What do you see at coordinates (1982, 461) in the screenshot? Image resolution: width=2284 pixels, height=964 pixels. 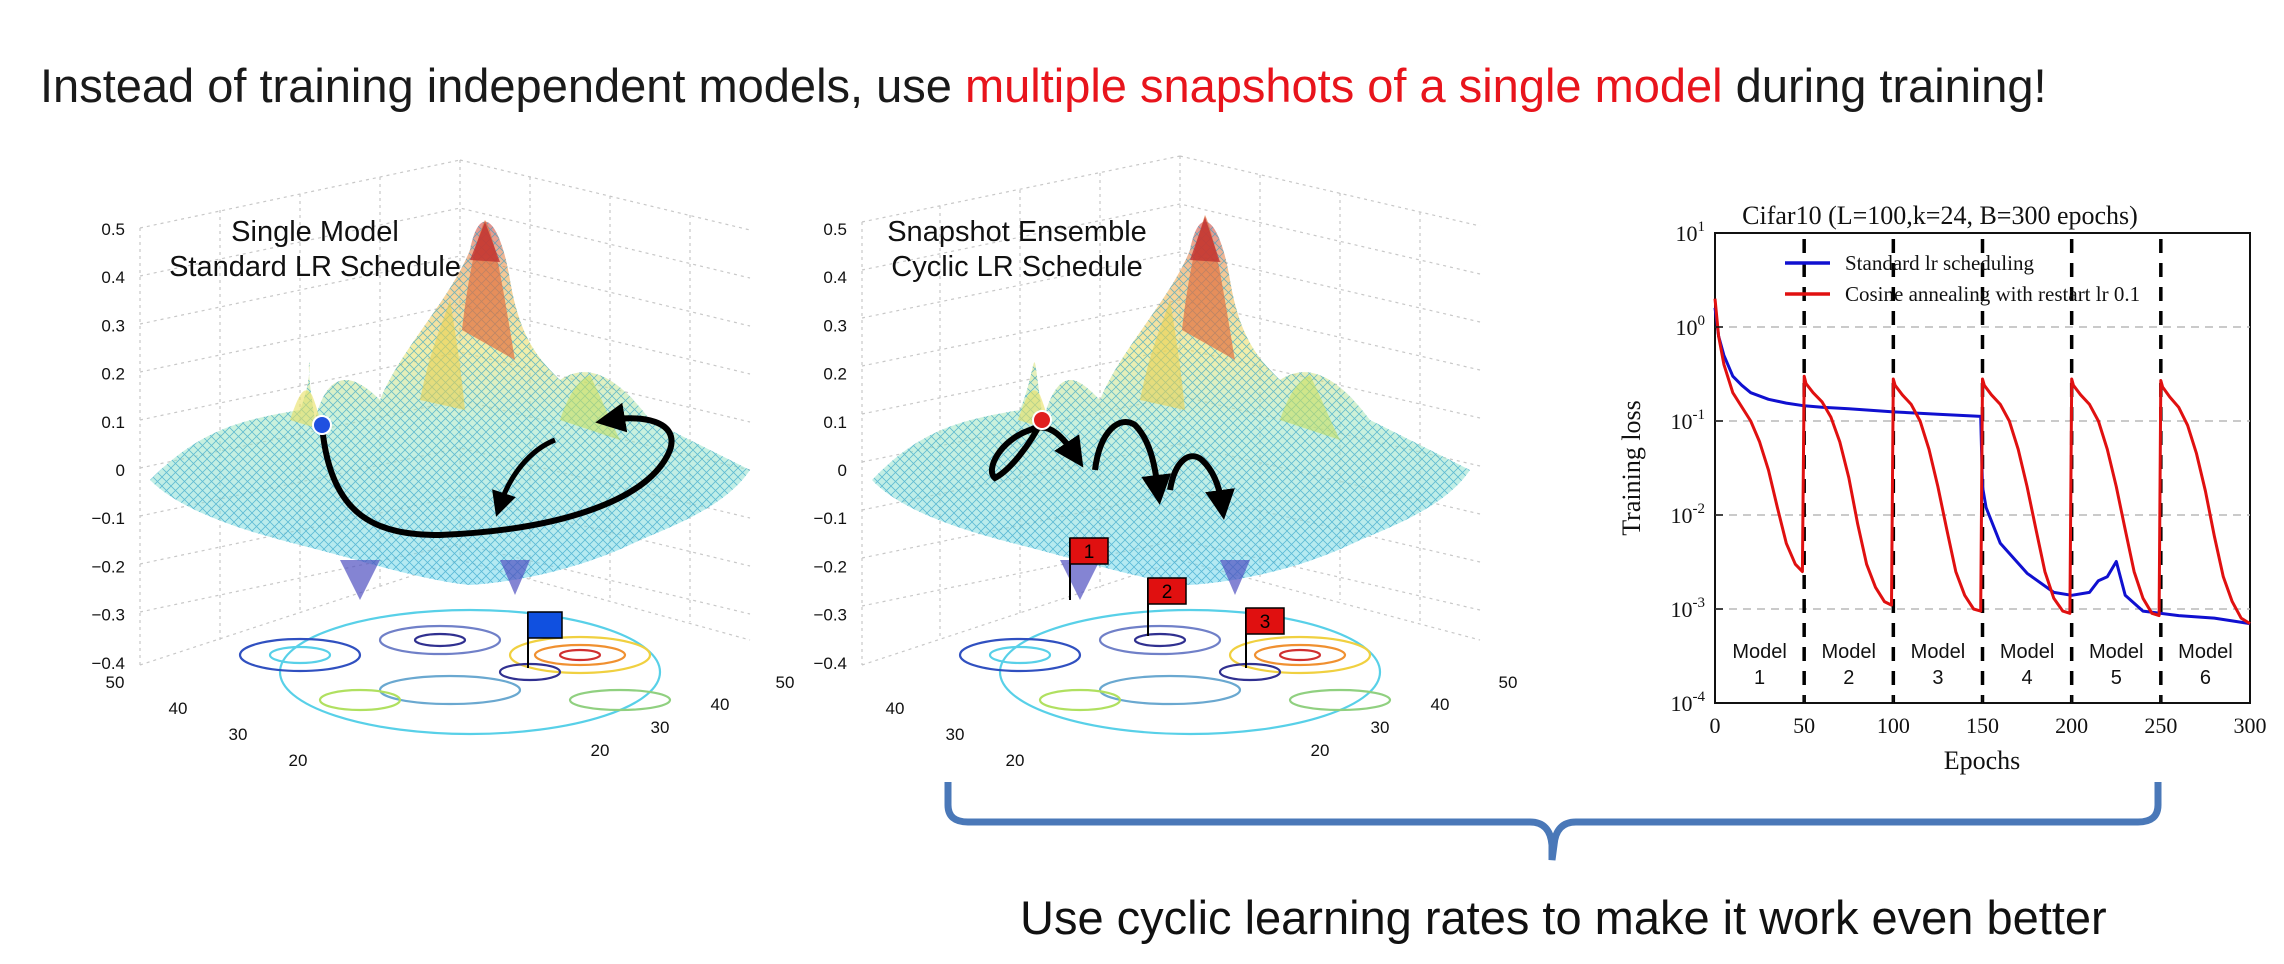 I see `series-cosine-line` at bounding box center [1982, 461].